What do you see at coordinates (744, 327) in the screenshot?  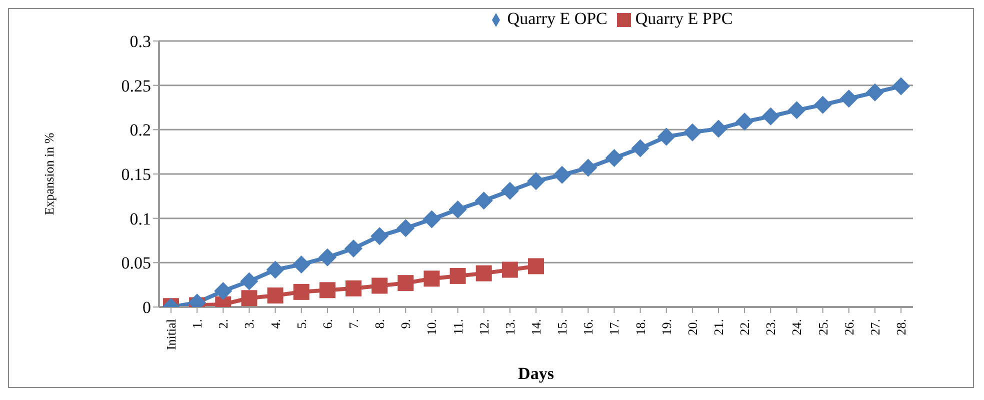 I see `x-tick-label: 22.` at bounding box center [744, 327].